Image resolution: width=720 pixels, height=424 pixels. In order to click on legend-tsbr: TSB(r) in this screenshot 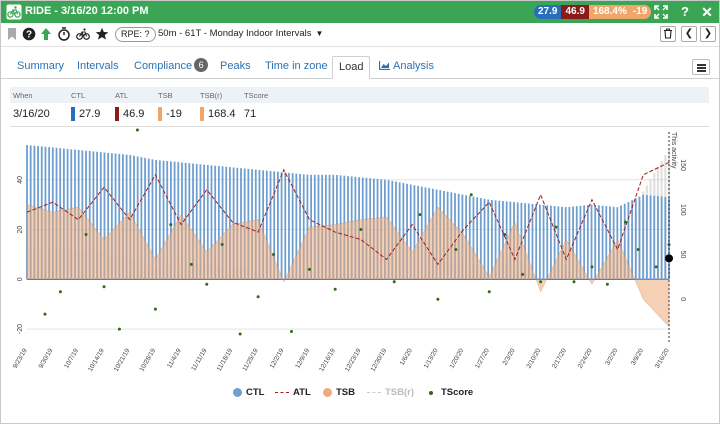, I will do `click(390, 392)`.